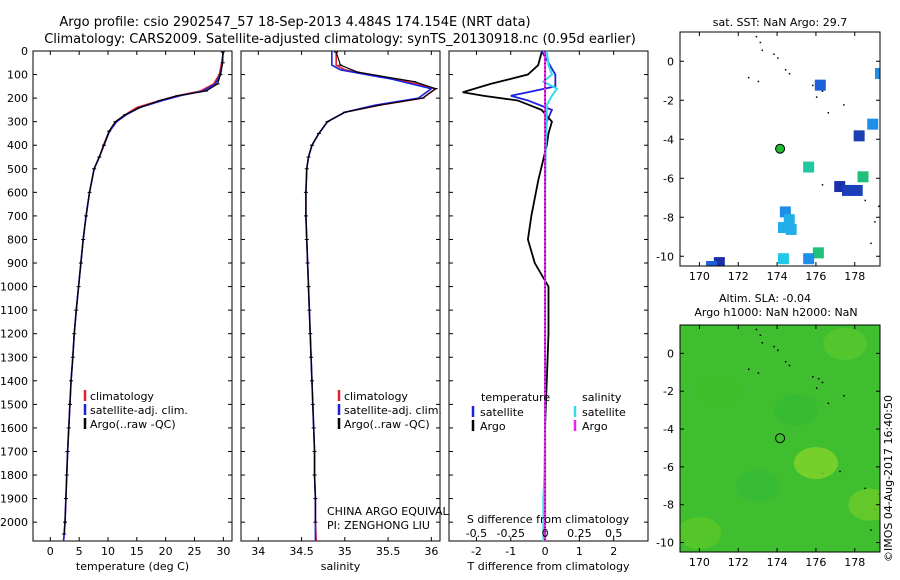  What do you see at coordinates (431, 551) in the screenshot?
I see `x-tick-label: 36` at bounding box center [431, 551].